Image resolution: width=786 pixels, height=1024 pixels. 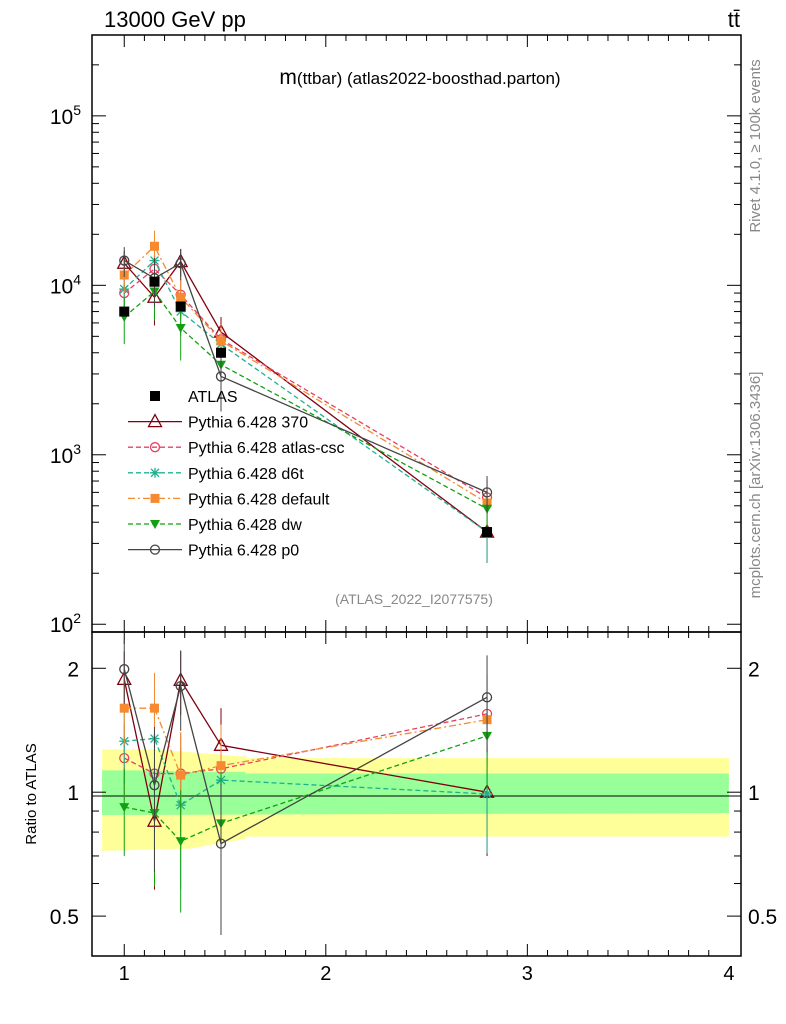 I want to click on legend-label: Pythia 6.428 370, so click(x=248, y=423).